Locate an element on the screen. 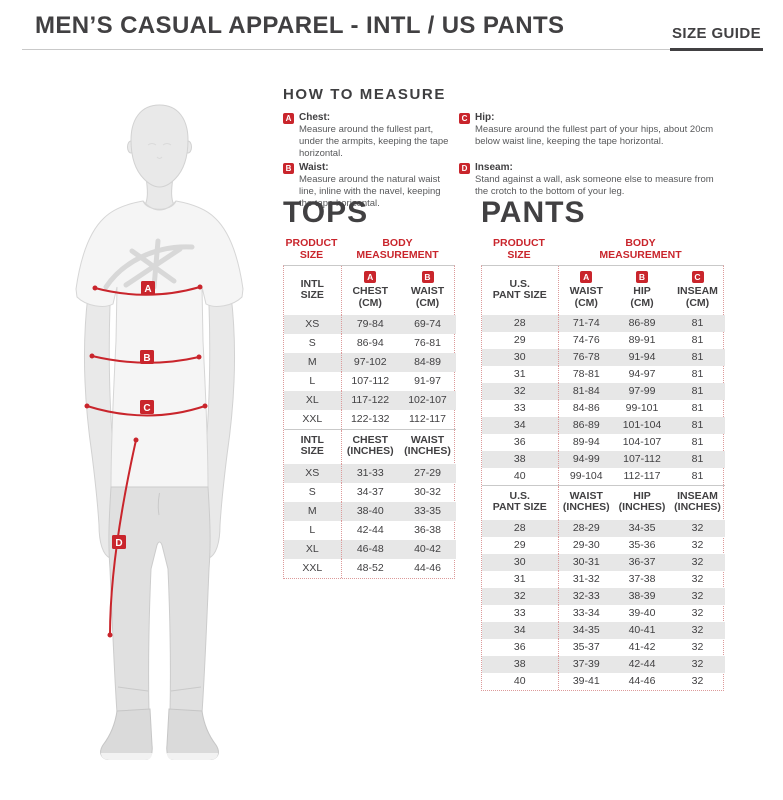  measurement-value: 76-81 is located at coordinates (427, 342).